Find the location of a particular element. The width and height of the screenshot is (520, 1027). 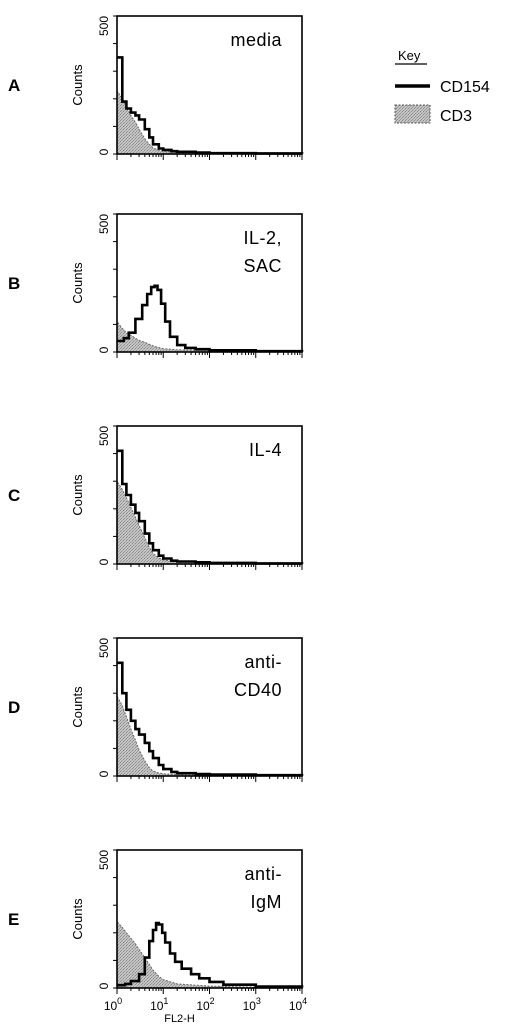

panel-b: B Counts 500 0 IL-2, SAC is located at coordinates (156, 285).